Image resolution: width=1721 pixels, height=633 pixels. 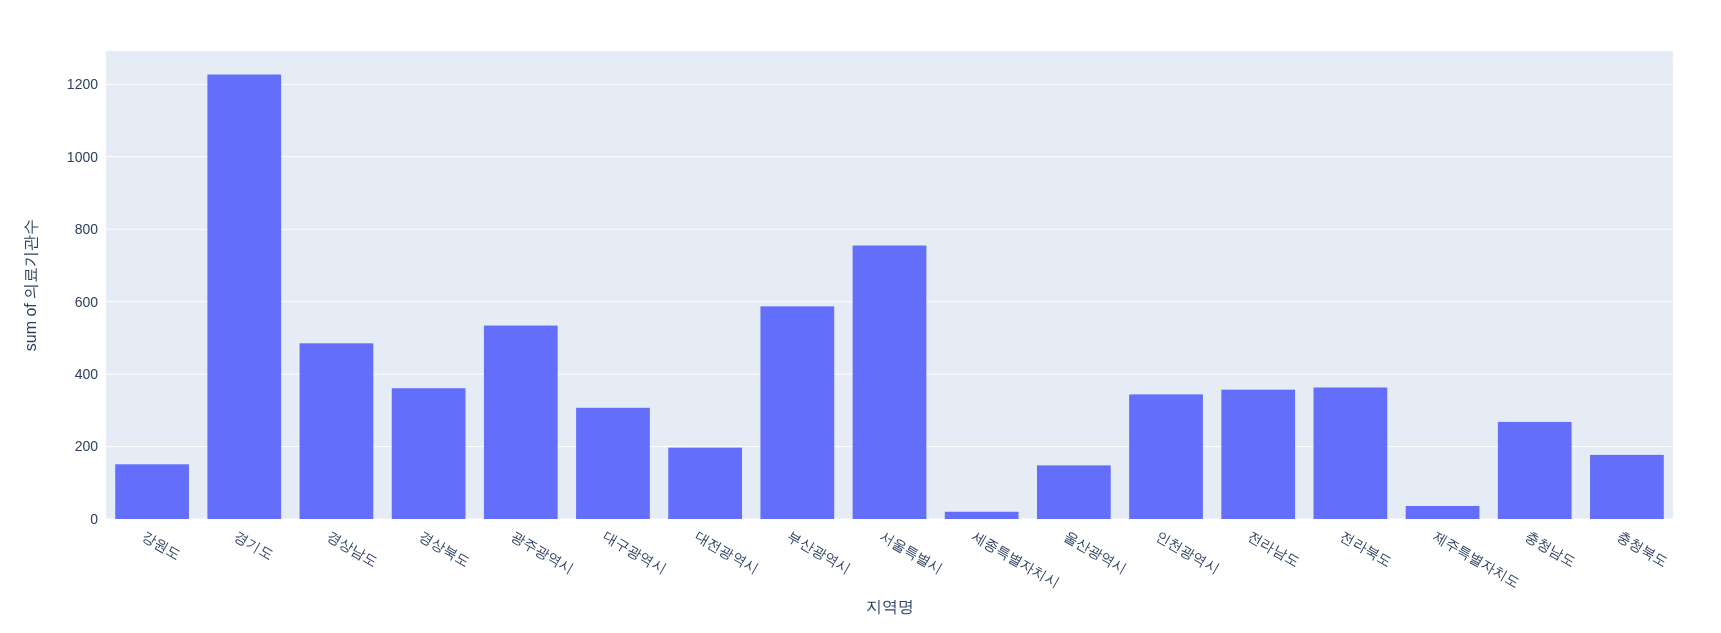 What do you see at coordinates (82, 84) in the screenshot?
I see `y-tick-label: 1200` at bounding box center [82, 84].